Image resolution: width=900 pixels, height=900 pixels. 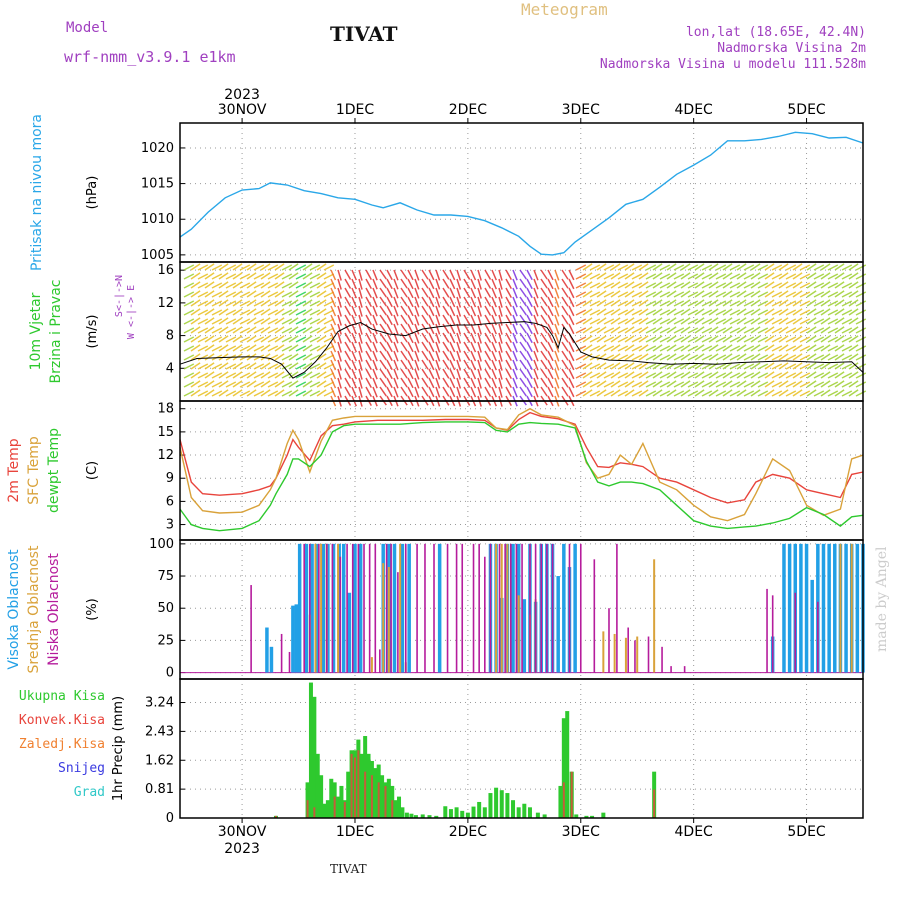 I want to click on x-tick-label-top: 4DEC, so click(x=694, y=110).